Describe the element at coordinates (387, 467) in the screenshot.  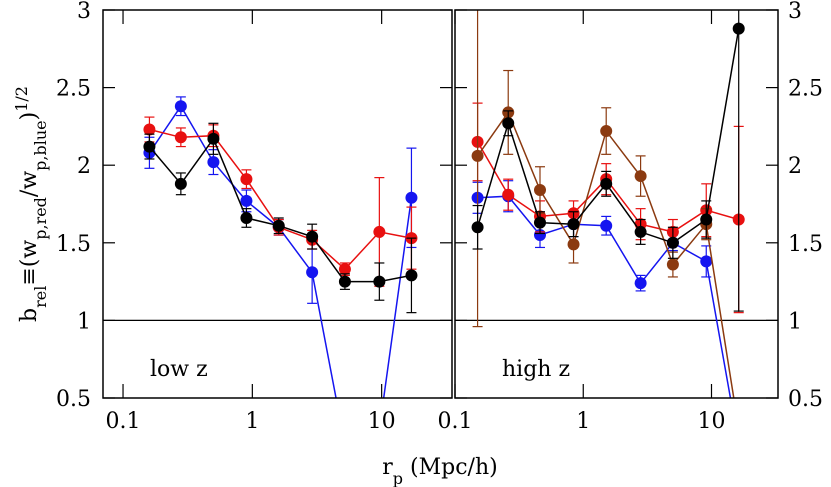
I see `x-axis-label-part: r` at that location.